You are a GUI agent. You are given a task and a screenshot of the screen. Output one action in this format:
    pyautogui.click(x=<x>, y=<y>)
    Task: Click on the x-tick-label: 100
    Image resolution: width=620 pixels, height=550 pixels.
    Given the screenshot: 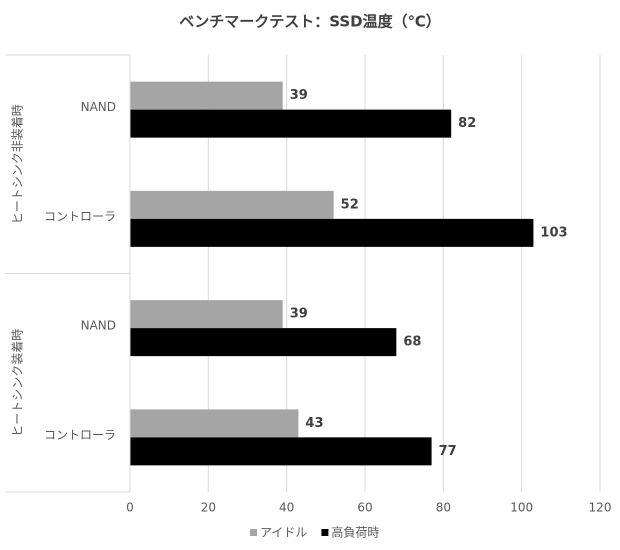 What is the action you would take?
    pyautogui.click(x=521, y=508)
    